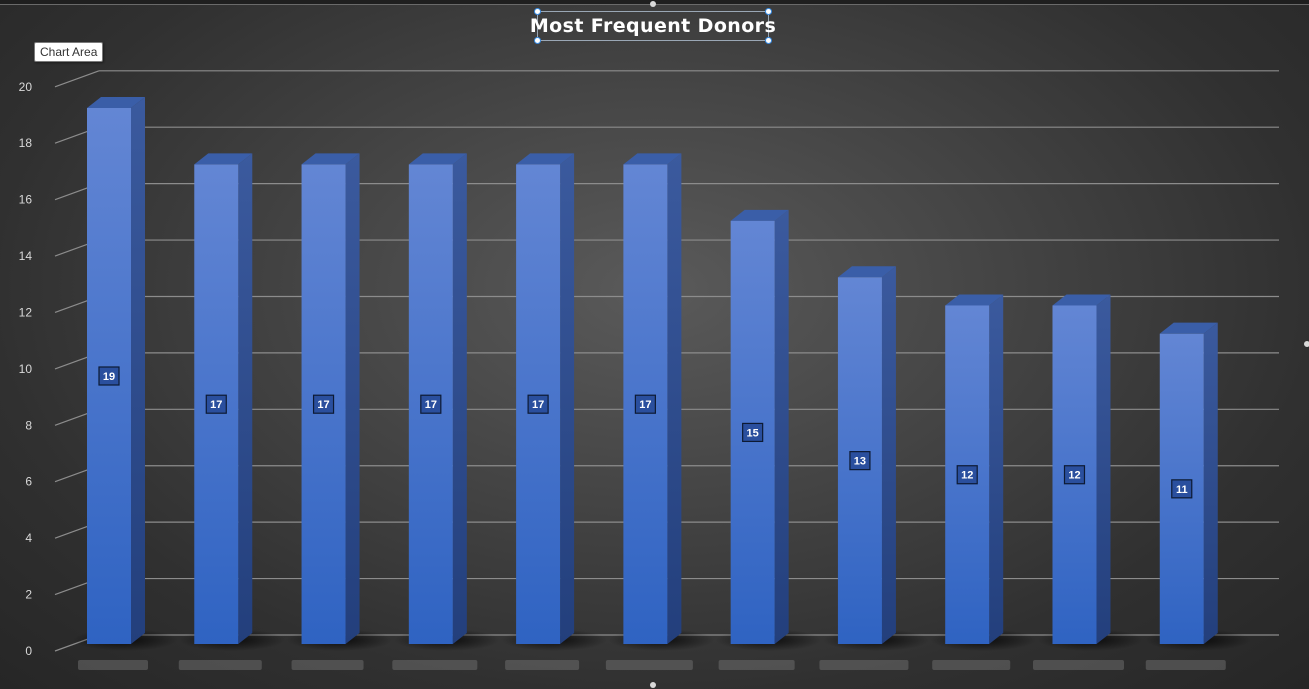 This screenshot has width=1309, height=689. Describe the element at coordinates (77, 79) in the screenshot. I see `gridline-depth` at that location.